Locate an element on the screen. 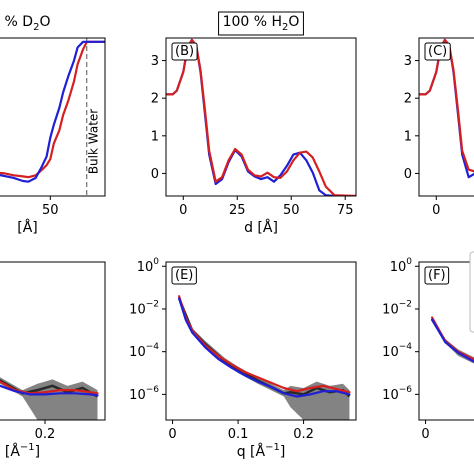 The width and height of the screenshot is (474, 474). panel-a-frame is located at coordinates (53, 117).